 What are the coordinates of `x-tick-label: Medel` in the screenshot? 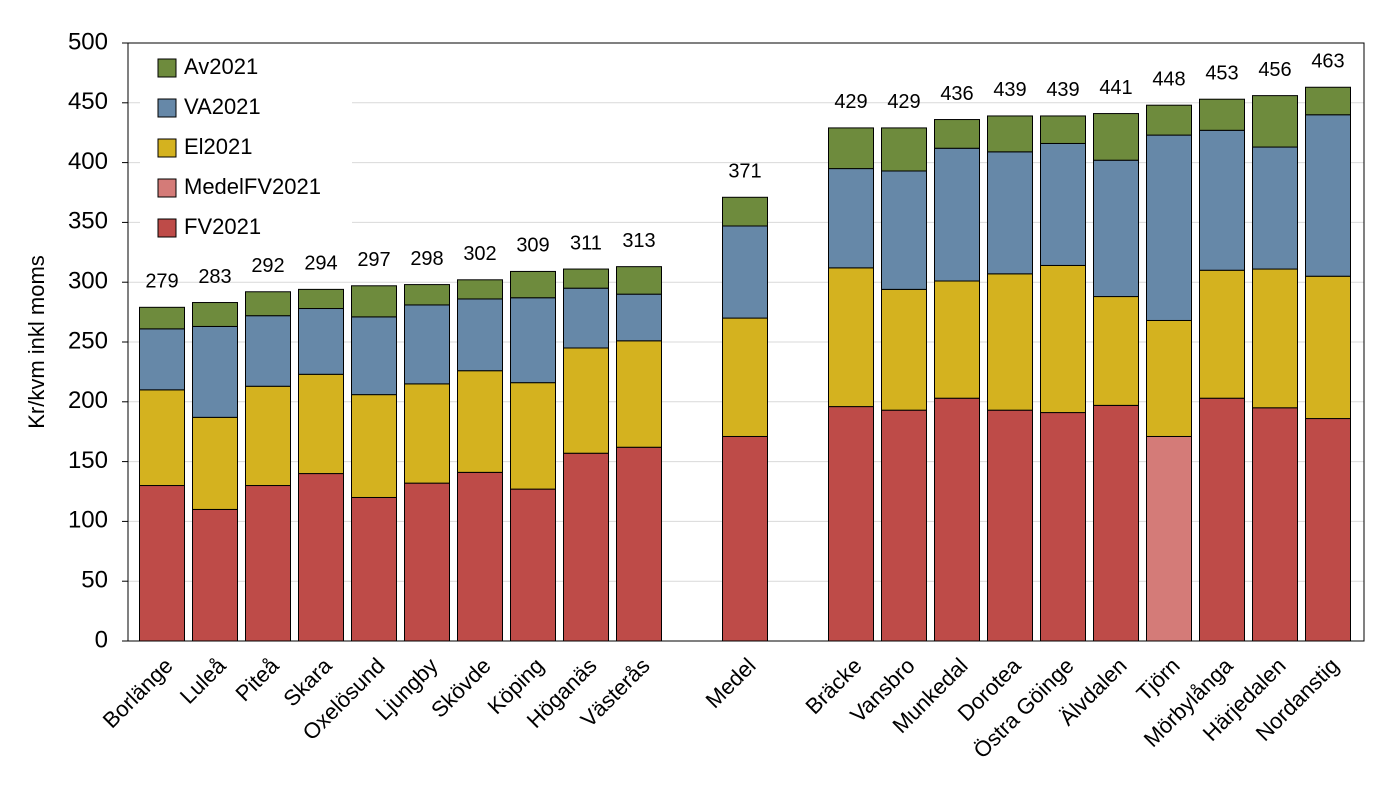 It's located at (731, 683).